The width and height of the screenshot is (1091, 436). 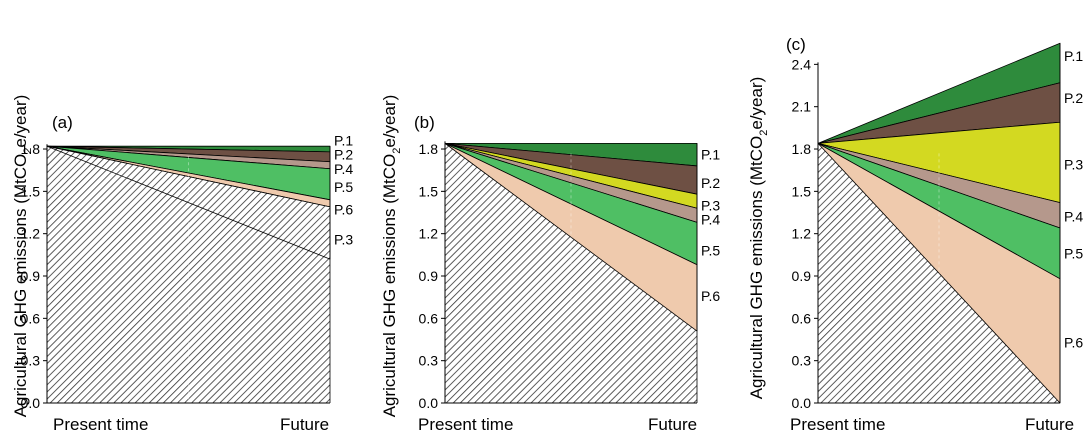 What do you see at coordinates (62, 122) in the screenshot?
I see `panel-label: (a)` at bounding box center [62, 122].